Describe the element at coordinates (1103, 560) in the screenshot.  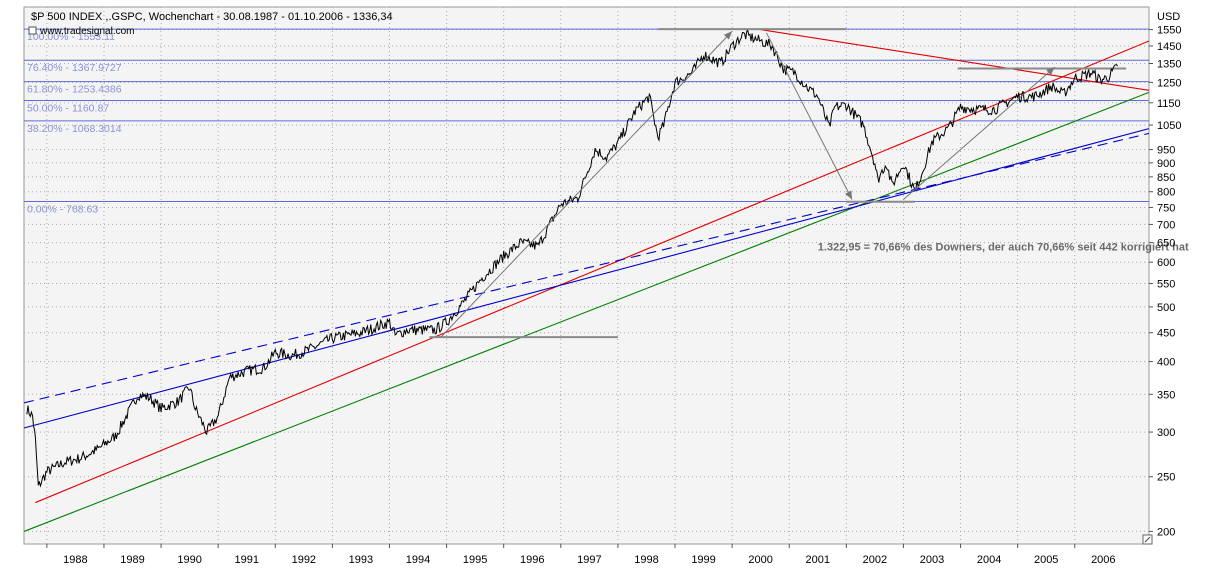
I see `x-tick-label: 2006` at that location.